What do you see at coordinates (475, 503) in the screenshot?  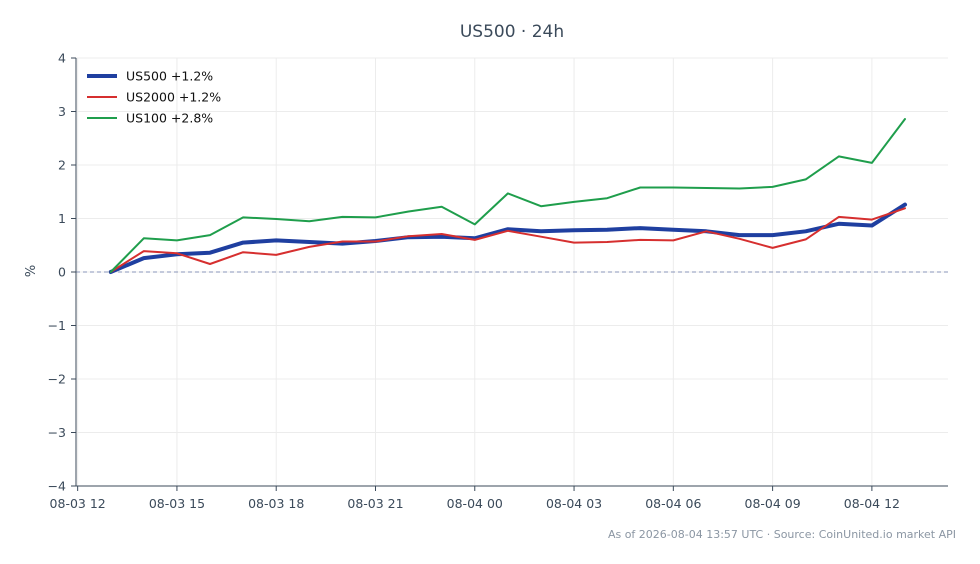 I see `x-tick-label: 08-04 00` at bounding box center [475, 503].